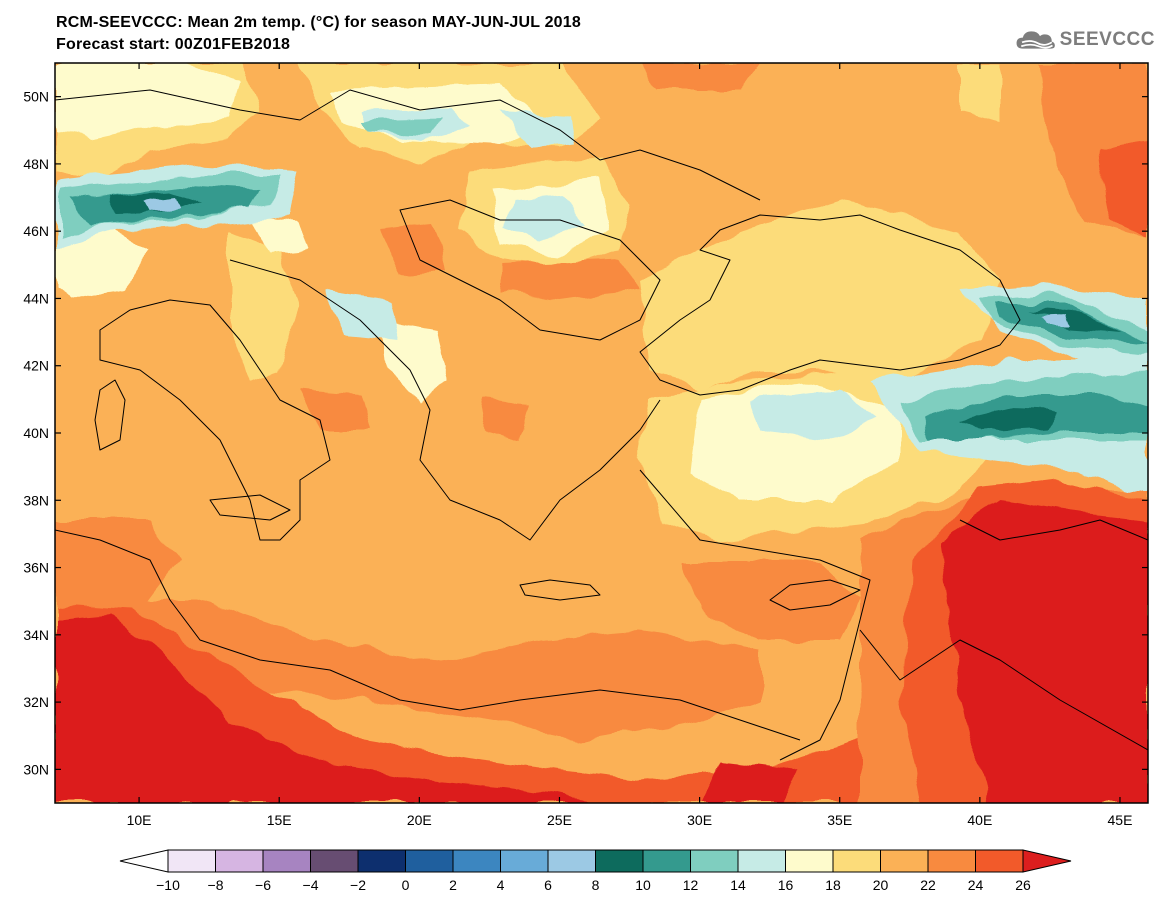 The image size is (1165, 907). I want to click on colorbar-label: 14, so click(738, 885).